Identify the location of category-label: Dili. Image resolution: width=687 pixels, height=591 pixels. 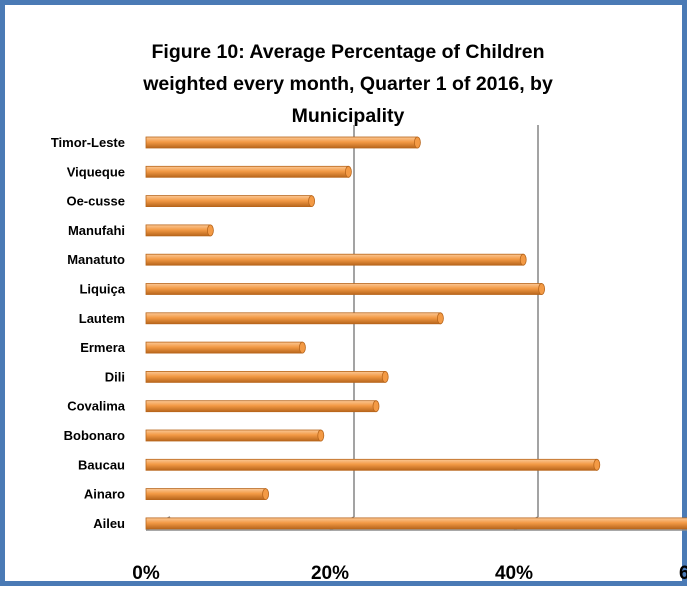
(115, 376).